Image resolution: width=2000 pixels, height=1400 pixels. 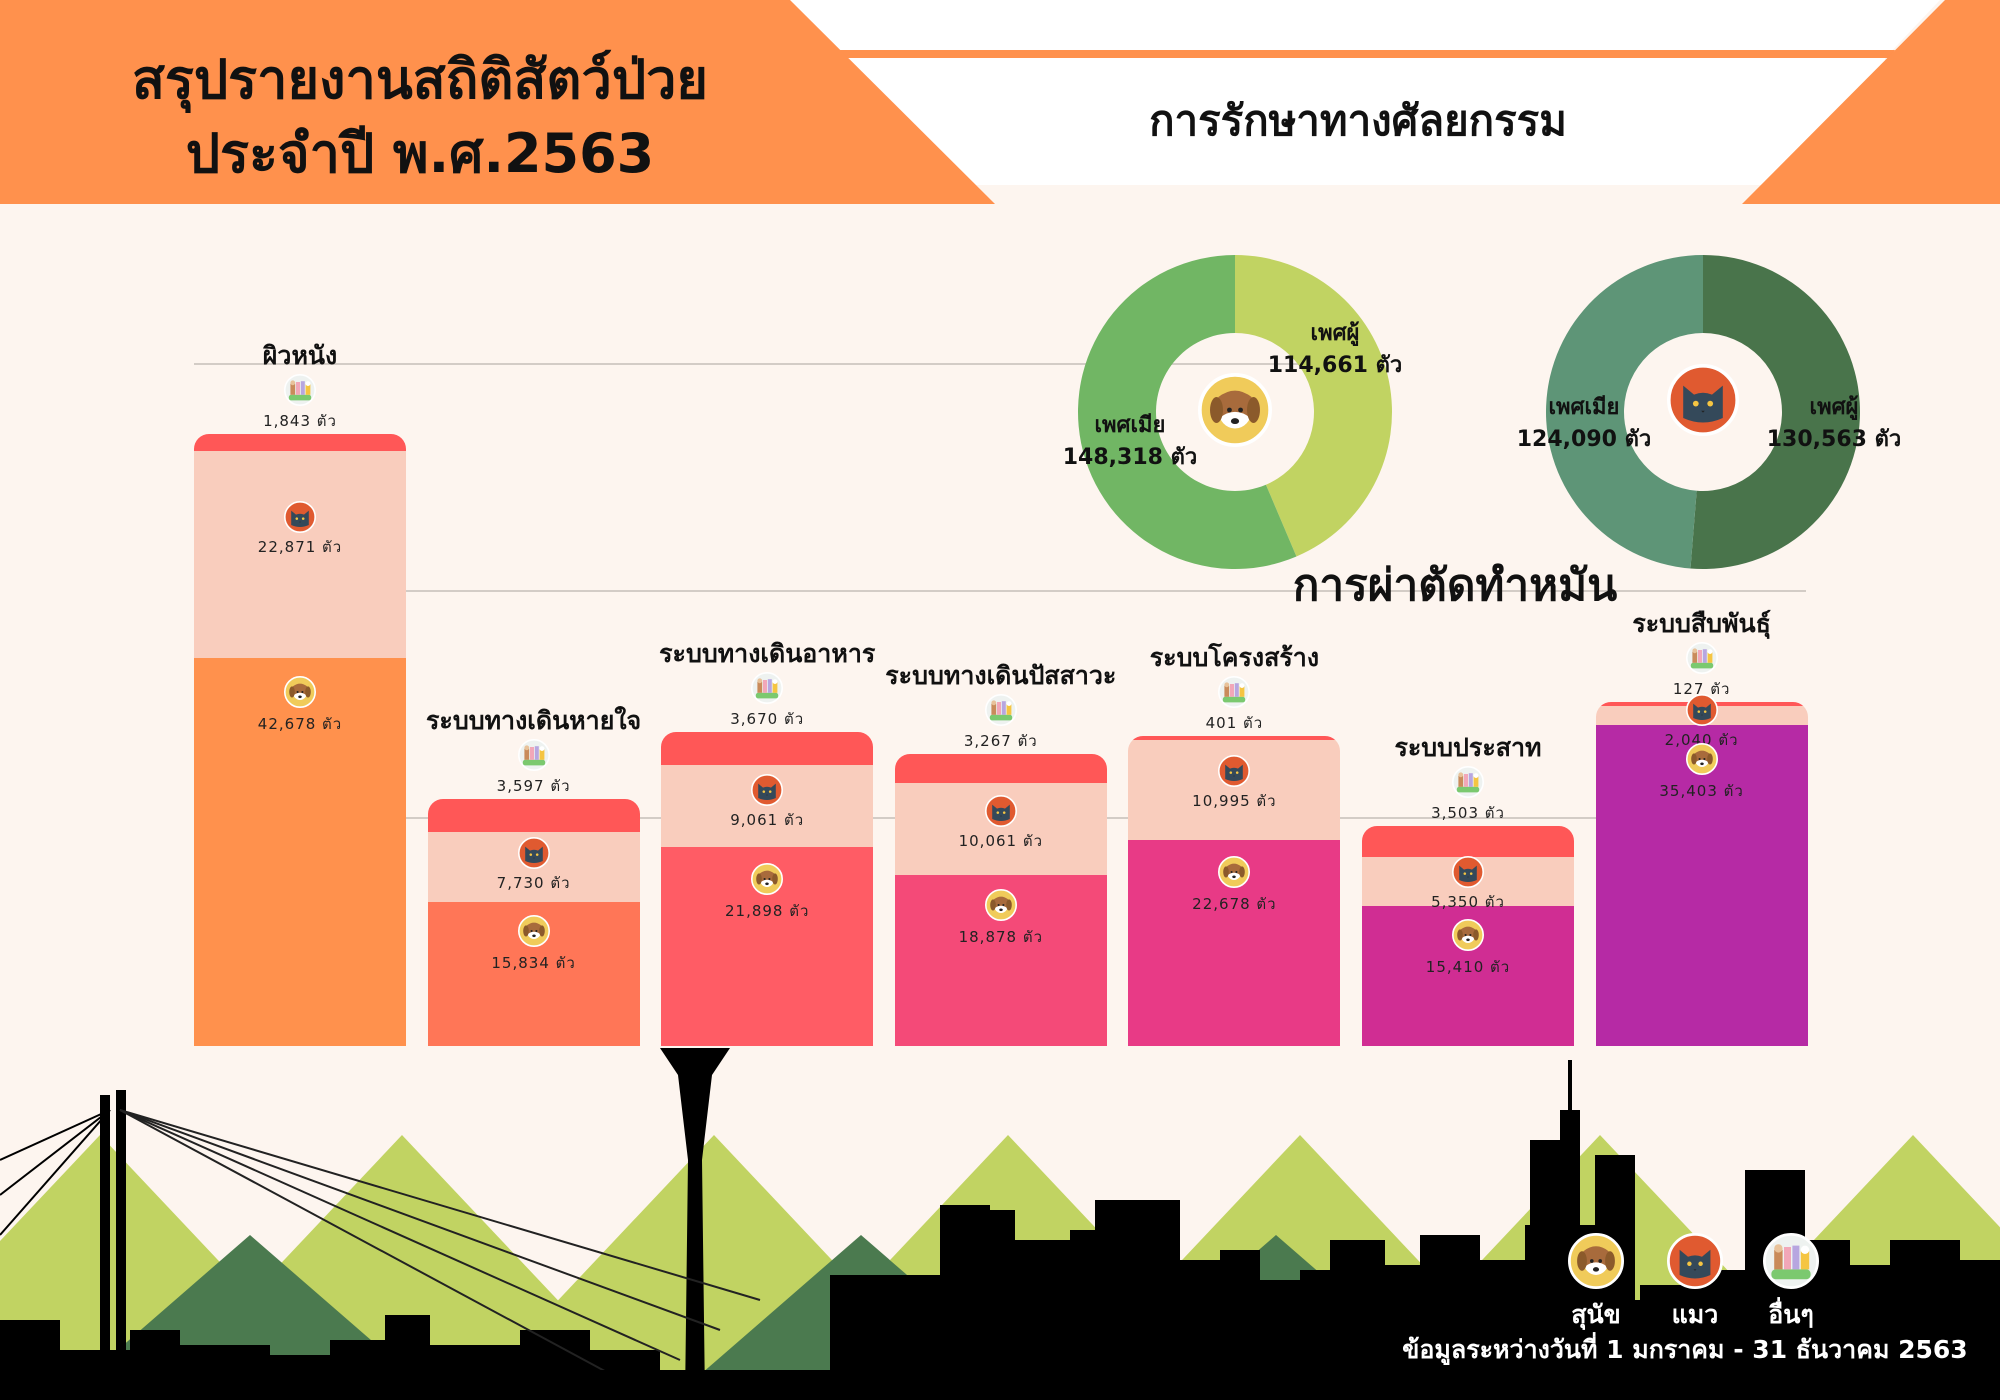 I want to click on slice-value: 130,563 ตัว, so click(x=1834, y=439).